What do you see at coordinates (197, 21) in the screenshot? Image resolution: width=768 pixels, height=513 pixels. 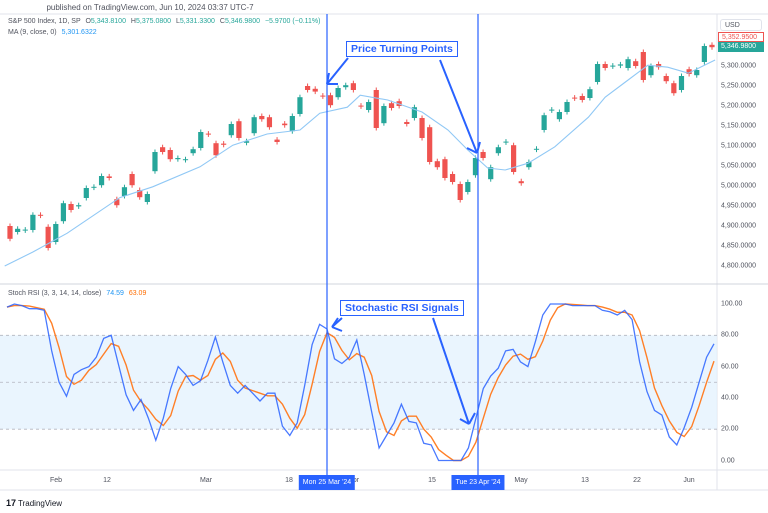 I see `low-value: 5,331.3300` at bounding box center [197, 21].